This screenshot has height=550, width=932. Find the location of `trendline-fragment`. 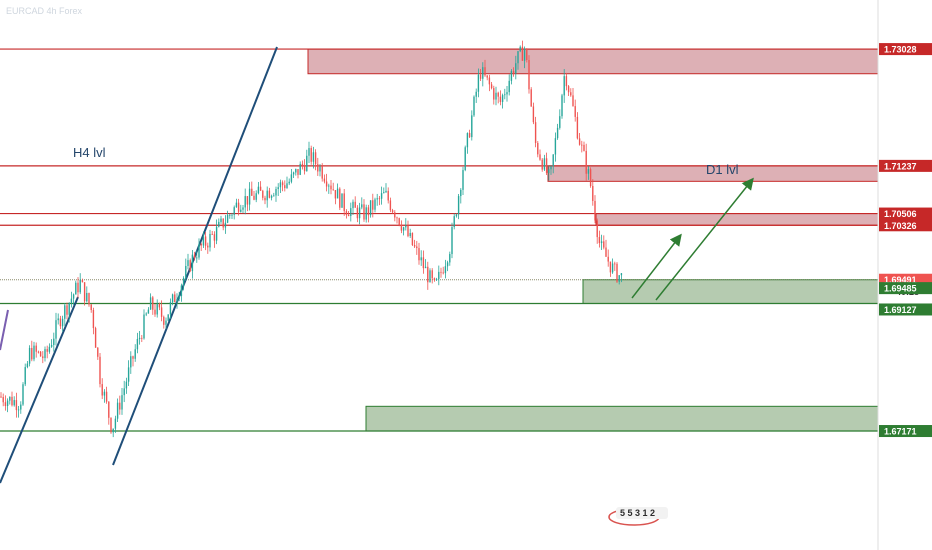

trendline-fragment is located at coordinates (4, 330).